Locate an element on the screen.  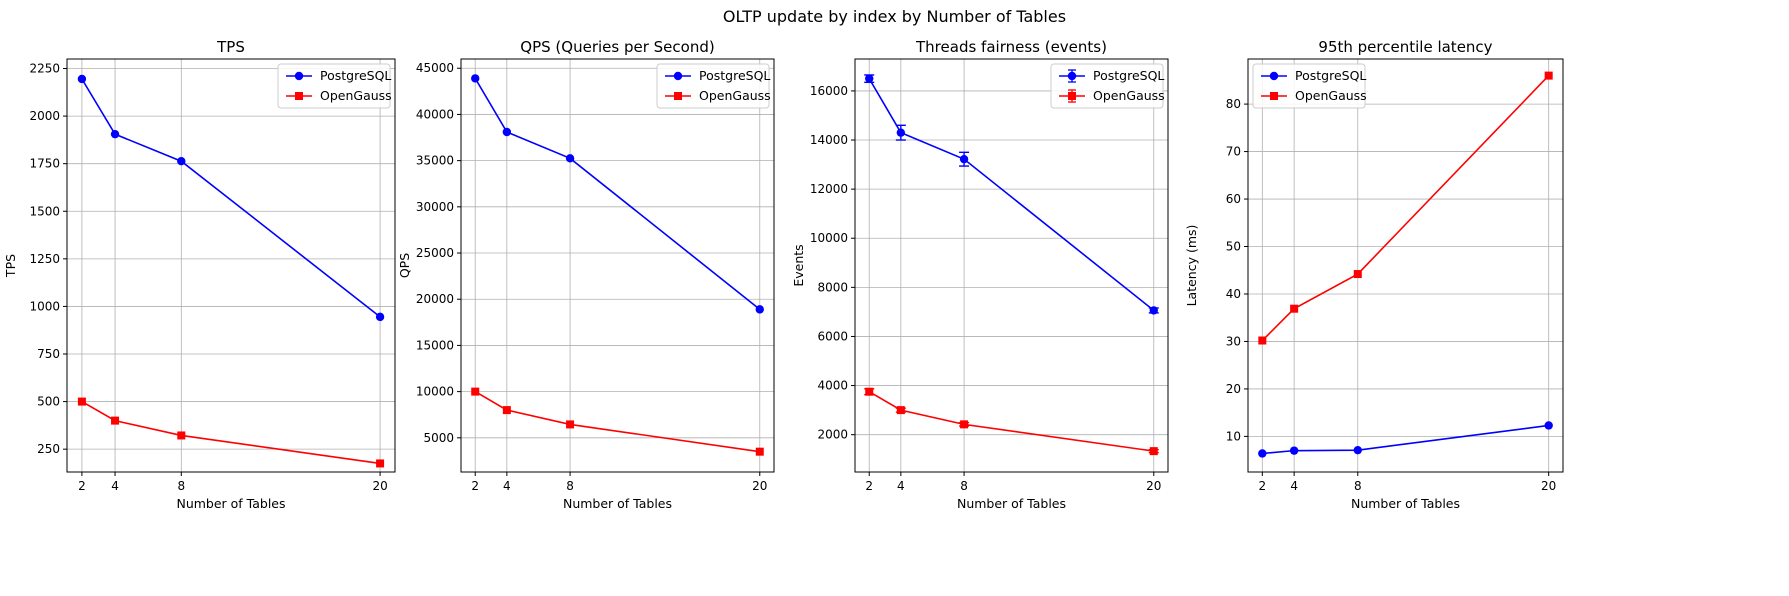
y-tick-label: 45000 is located at coordinates (435, 68).